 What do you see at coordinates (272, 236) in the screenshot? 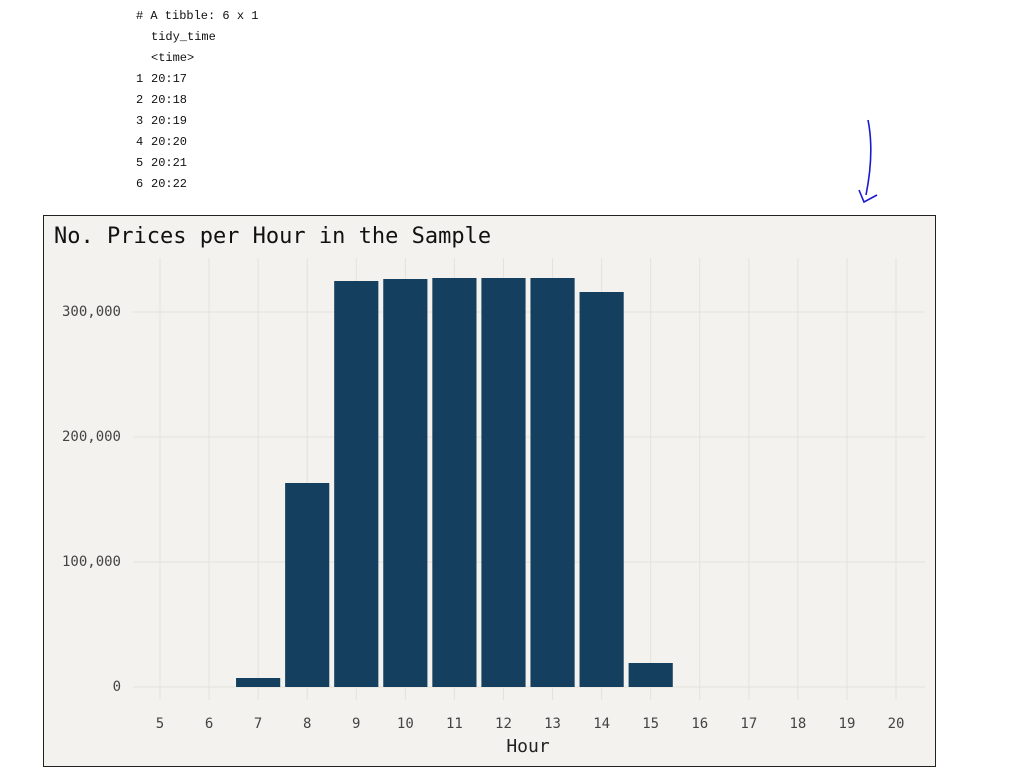
I see `chart-title: No. Prices per Hour in the Sample` at bounding box center [272, 236].